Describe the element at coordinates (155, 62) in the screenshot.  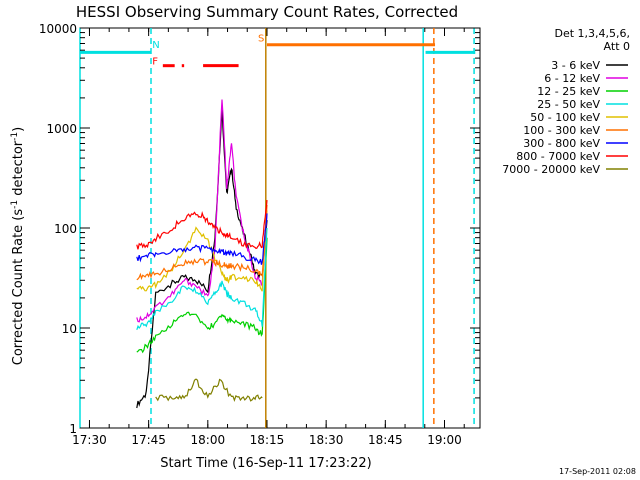
I see `annotation-label-f: F` at that location.